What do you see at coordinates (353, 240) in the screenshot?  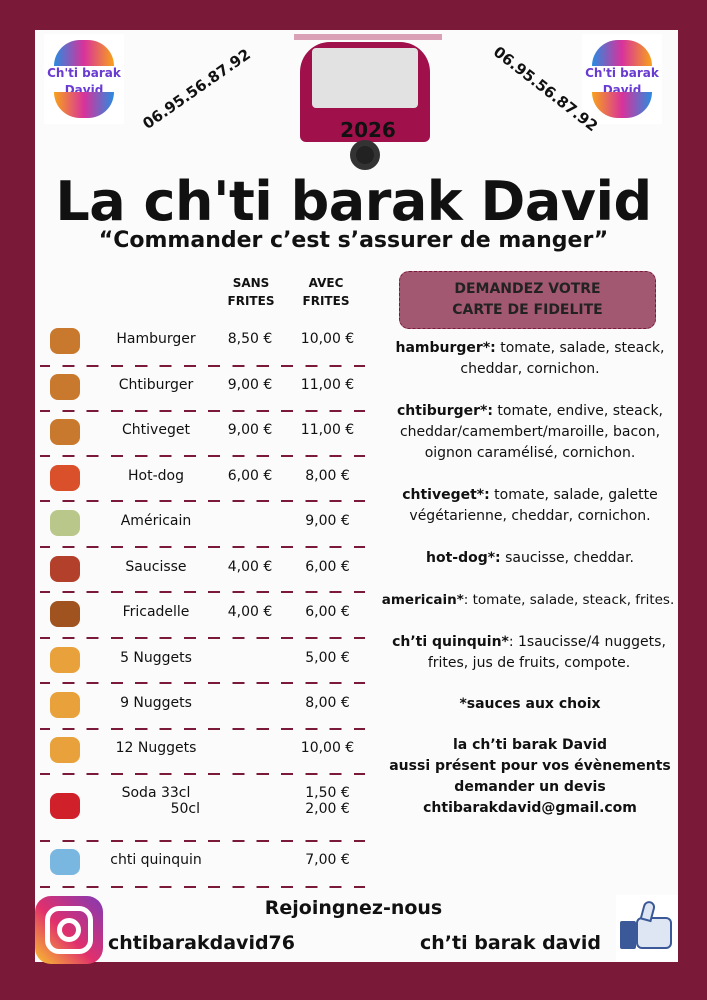 I see `slogan: “Commander c’est s’assurer de manger”` at bounding box center [353, 240].